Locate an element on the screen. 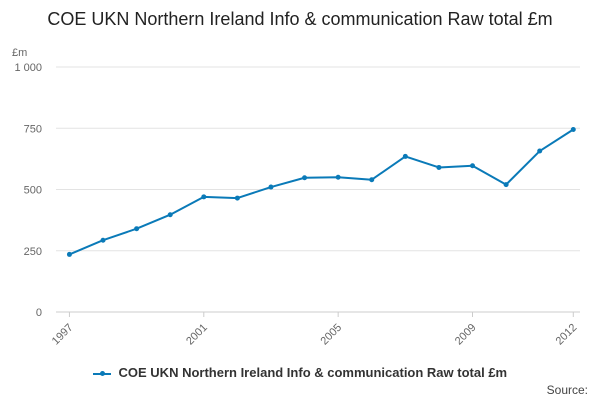 The width and height of the screenshot is (600, 400). y-axis-unit-label: £m is located at coordinates (19, 53).